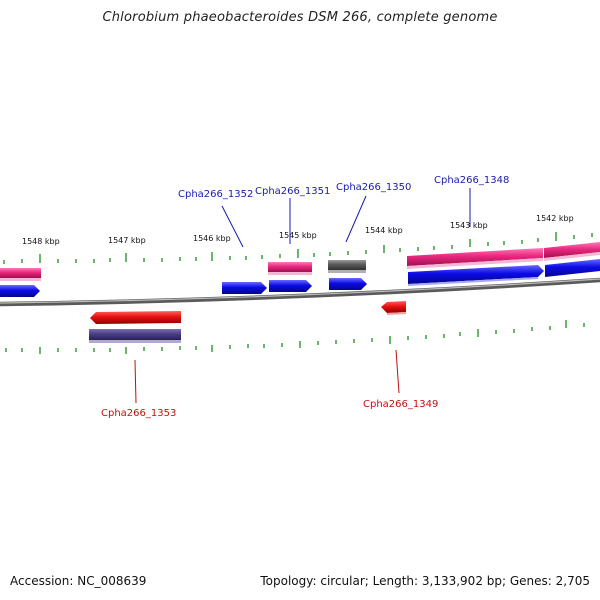 This screenshot has height=600, width=600. What do you see at coordinates (469, 225) in the screenshot?
I see `tick-label: 1543 kbp` at bounding box center [469, 225].